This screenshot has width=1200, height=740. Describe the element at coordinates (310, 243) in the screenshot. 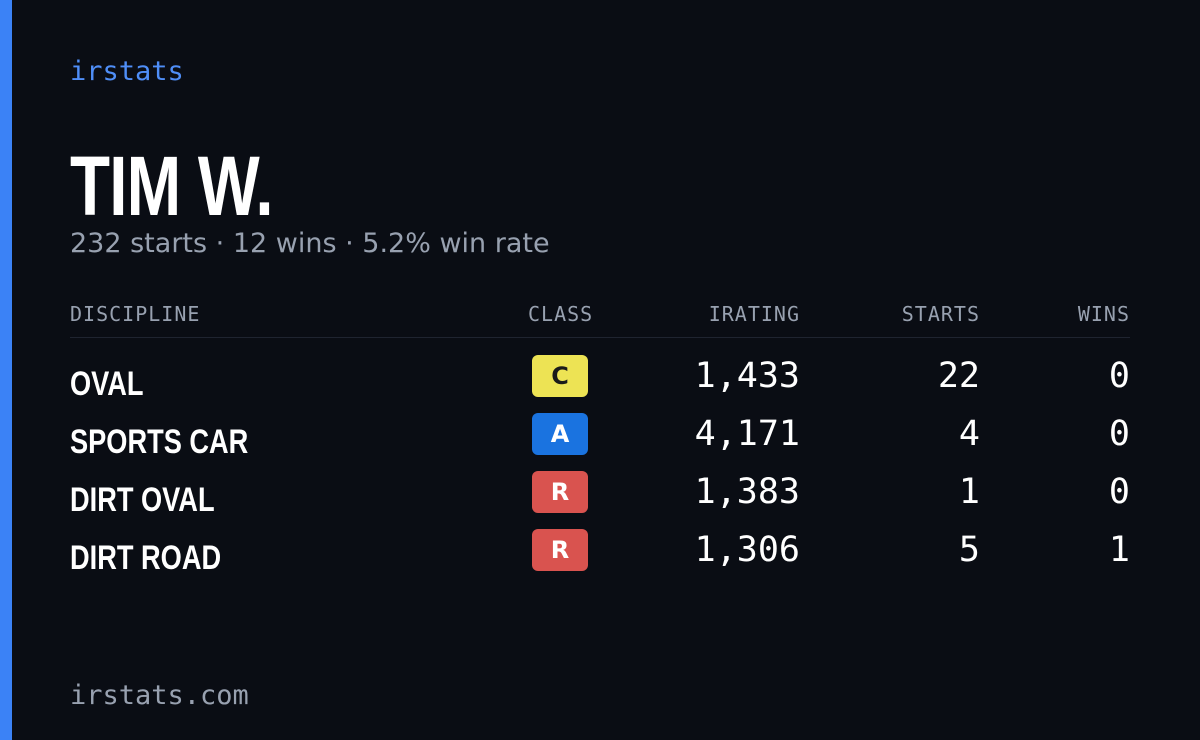

I see `driver-summary: 232 starts · 12 wins · 5.2% win rate` at that location.